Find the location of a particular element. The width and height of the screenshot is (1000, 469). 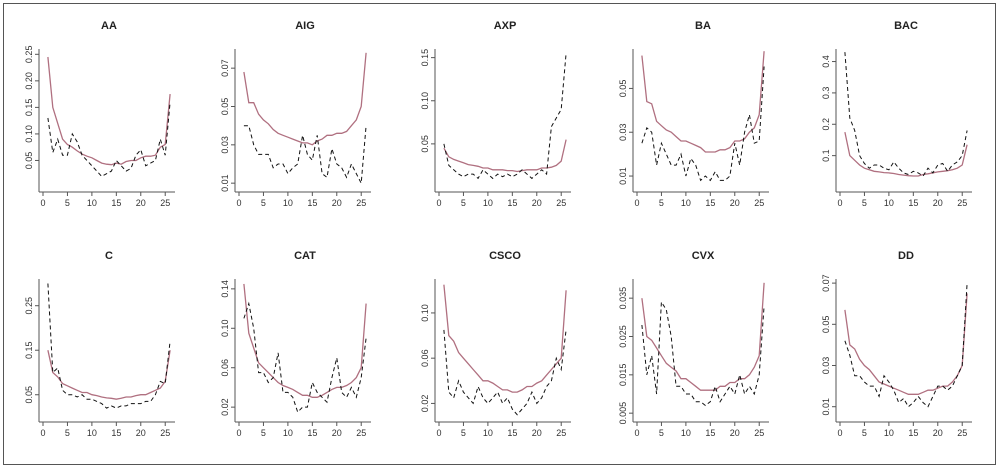

y-tick-label-c: 0.05 is located at coordinates (29, 395).